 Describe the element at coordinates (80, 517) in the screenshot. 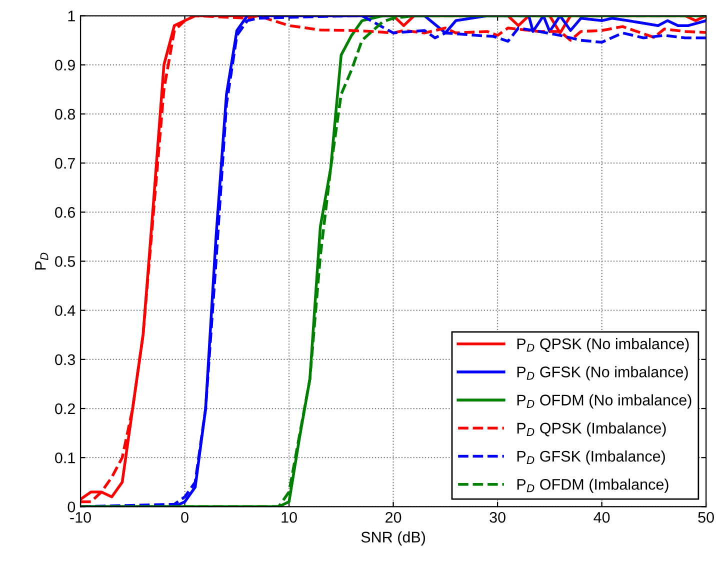

I see `x-tick-label: -10` at that location.